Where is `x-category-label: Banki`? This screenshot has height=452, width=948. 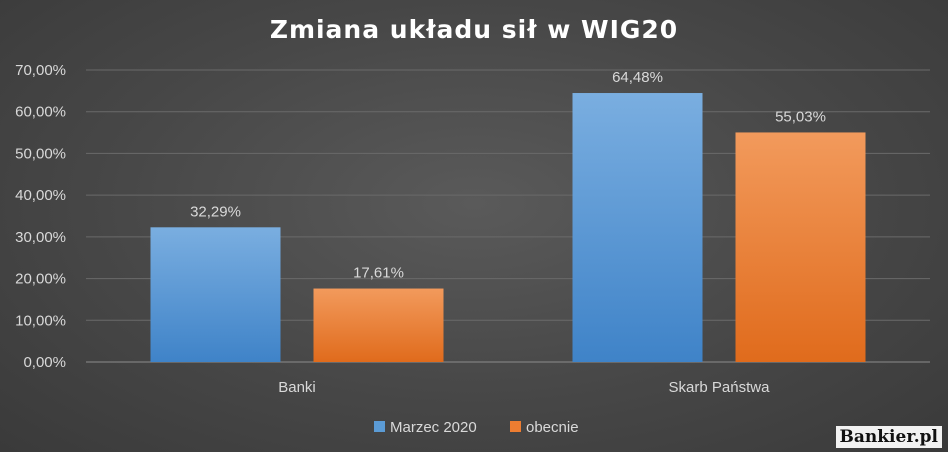
x-category-label: Banki is located at coordinates (297, 387).